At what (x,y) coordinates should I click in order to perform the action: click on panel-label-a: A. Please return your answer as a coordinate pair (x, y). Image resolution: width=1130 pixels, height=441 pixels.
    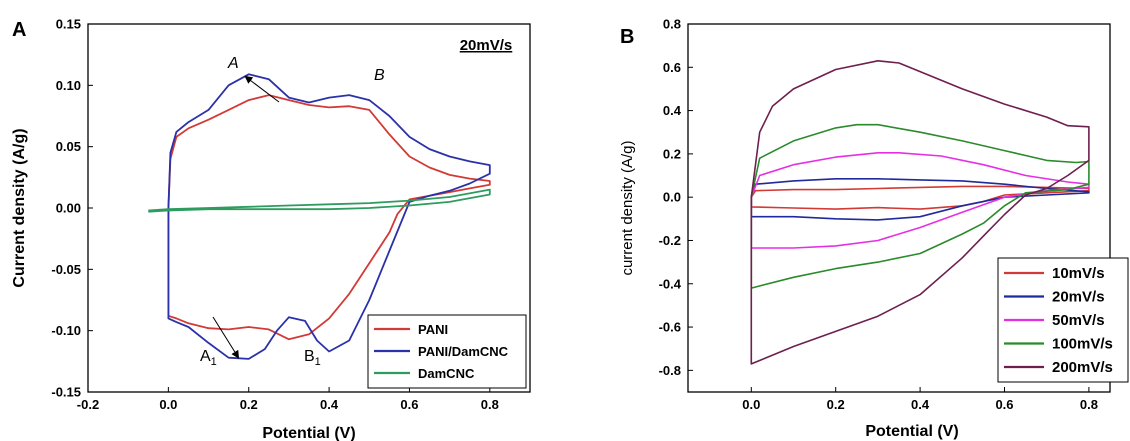
    Looking at the image, I should click on (19, 30).